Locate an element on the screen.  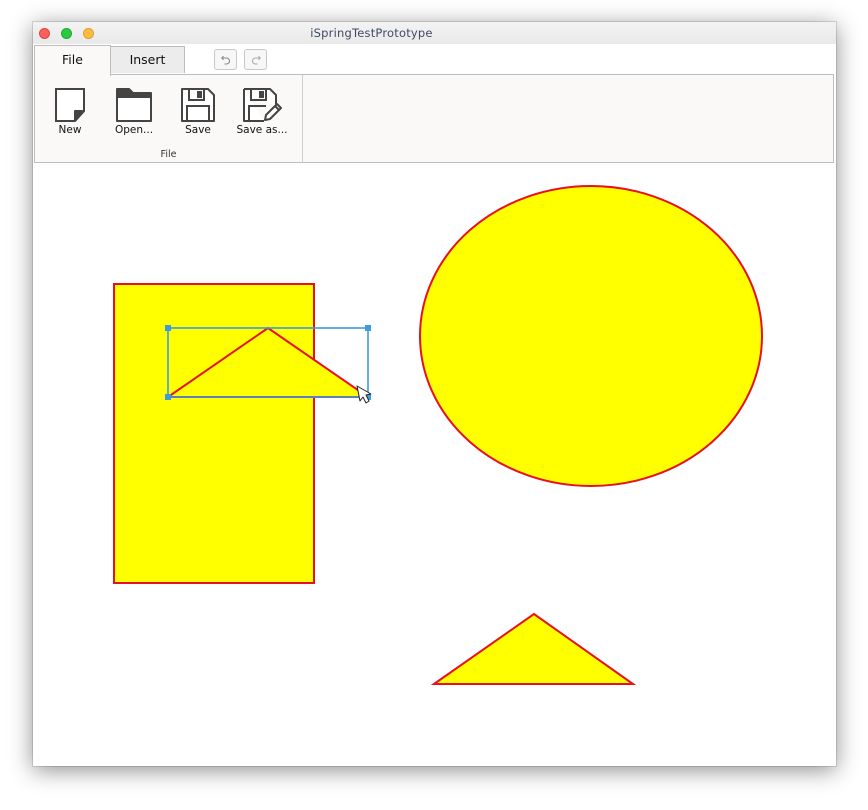
save-label: Save is located at coordinates (198, 130).